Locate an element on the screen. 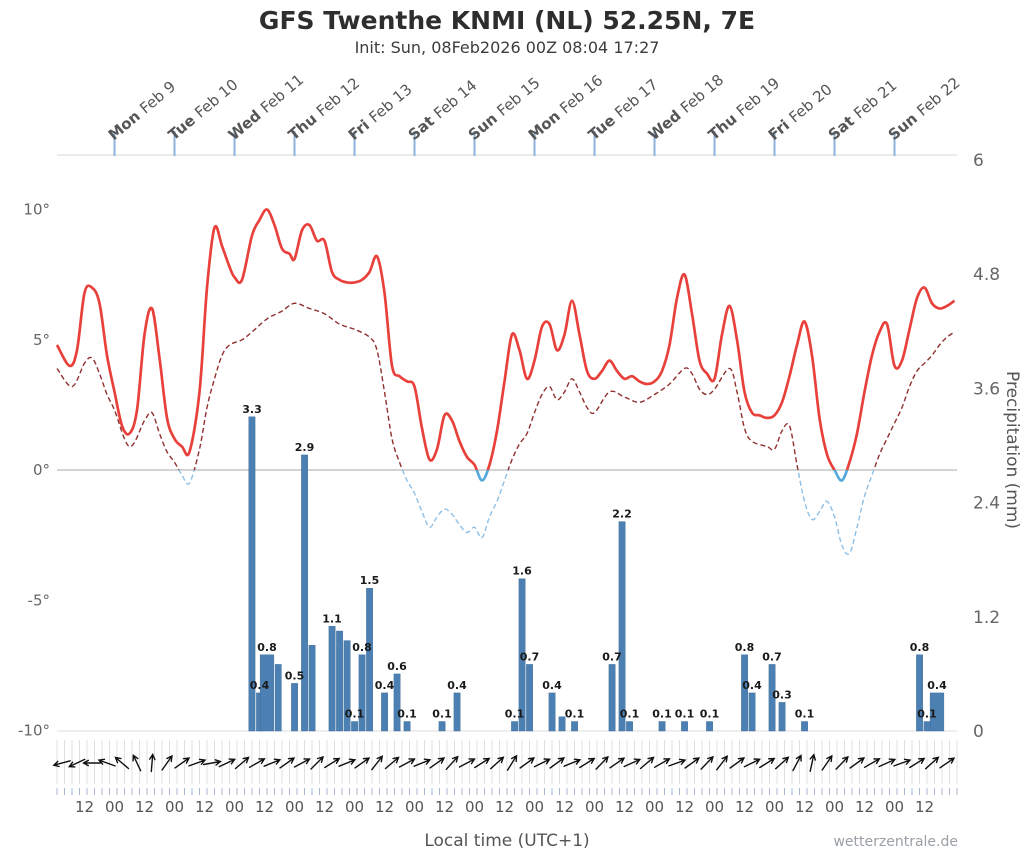 Image resolution: width=1024 pixels, height=853 pixels. time-comb is located at coordinates (507, 767).